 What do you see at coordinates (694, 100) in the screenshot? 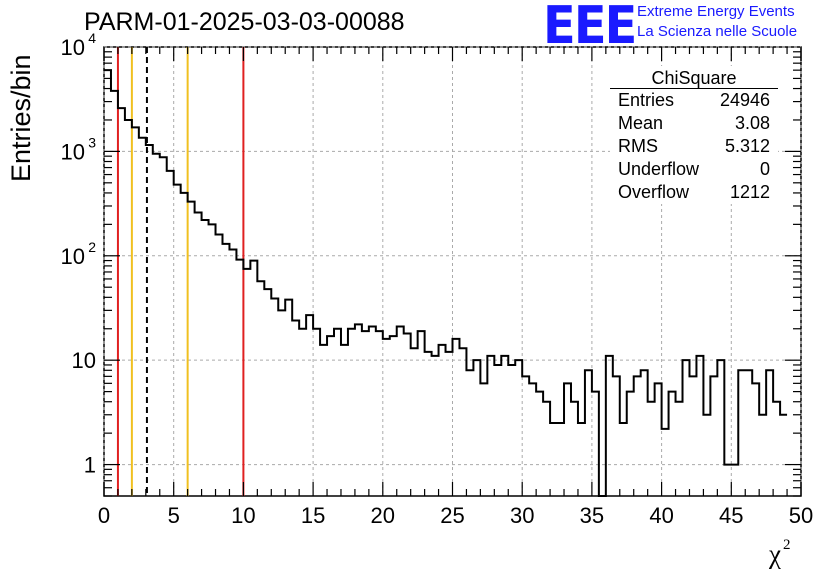
I see `stats-row: Entries 24946` at bounding box center [694, 100].